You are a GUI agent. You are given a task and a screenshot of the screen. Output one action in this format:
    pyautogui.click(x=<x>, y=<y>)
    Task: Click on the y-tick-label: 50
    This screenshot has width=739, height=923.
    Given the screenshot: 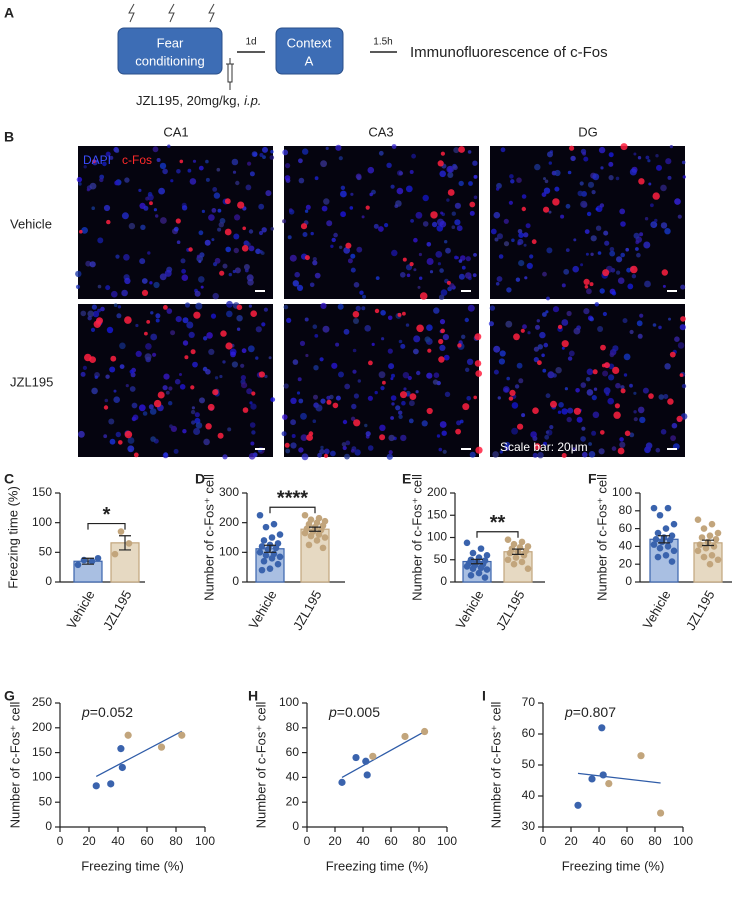 What is the action you would take?
    pyautogui.click(x=46, y=552)
    